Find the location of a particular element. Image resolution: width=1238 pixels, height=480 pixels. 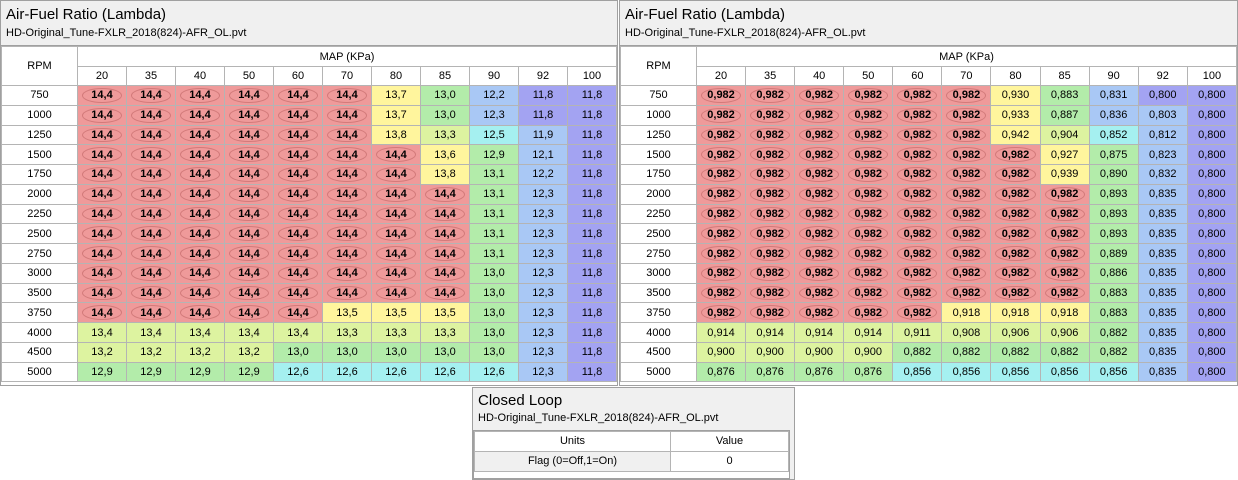

table-cell: 12,3 is located at coordinates (543, 273).